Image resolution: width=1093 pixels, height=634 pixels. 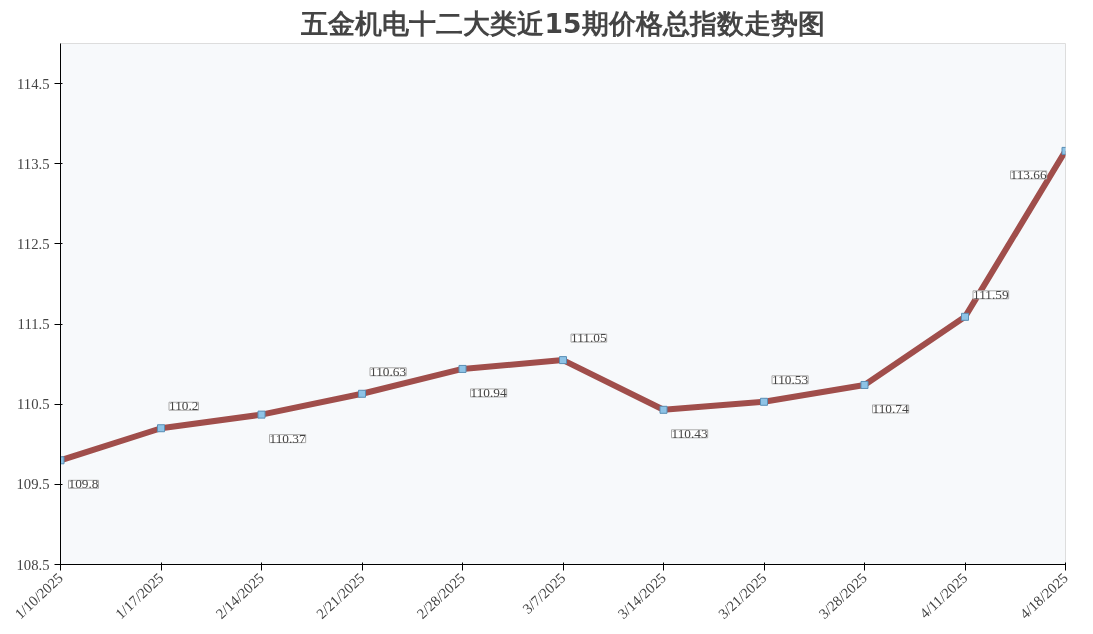 What do you see at coordinates (1028, 174) in the screenshot?
I see `data-label: 113.66` at bounding box center [1028, 174].